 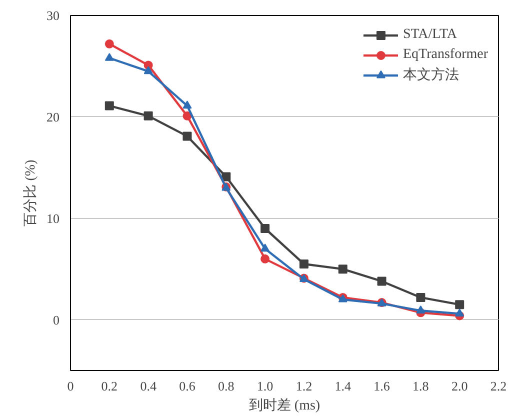 I want to click on x-tick-label: 1.6, so click(x=382, y=386).